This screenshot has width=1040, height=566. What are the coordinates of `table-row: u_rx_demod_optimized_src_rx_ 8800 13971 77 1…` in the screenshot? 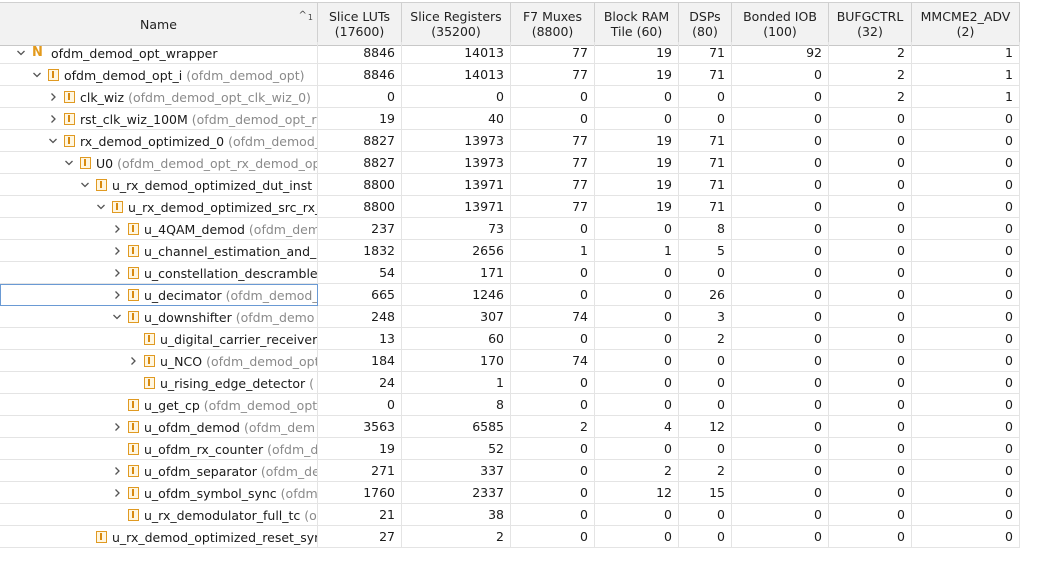 It's located at (510, 207).